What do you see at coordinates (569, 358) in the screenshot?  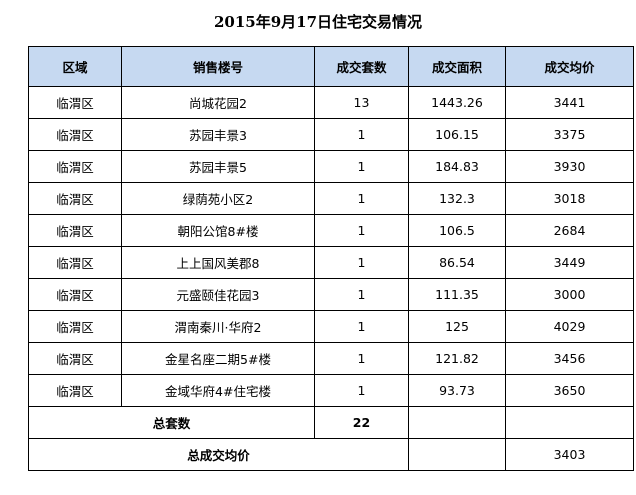 I see `cell-avg-price: 3456` at bounding box center [569, 358].